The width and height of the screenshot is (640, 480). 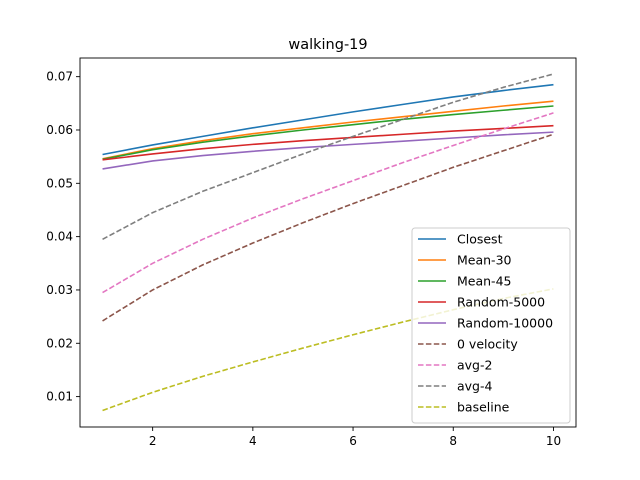 I want to click on x-tick-label-1: 4, so click(x=253, y=441).